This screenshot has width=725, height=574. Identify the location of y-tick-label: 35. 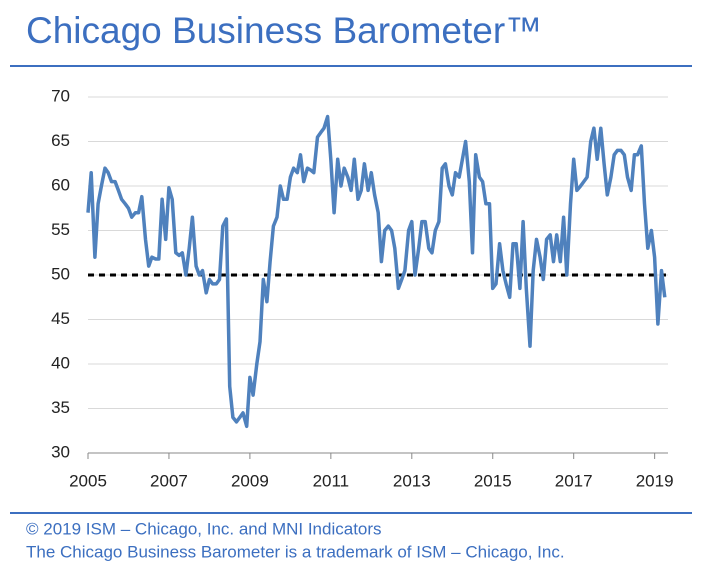
(60, 407).